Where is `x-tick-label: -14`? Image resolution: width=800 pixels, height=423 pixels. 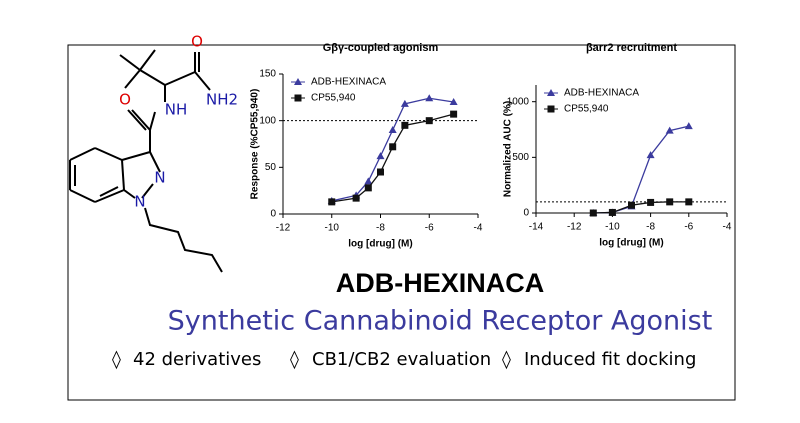
x-tick-label: -14 is located at coordinates (536, 227).